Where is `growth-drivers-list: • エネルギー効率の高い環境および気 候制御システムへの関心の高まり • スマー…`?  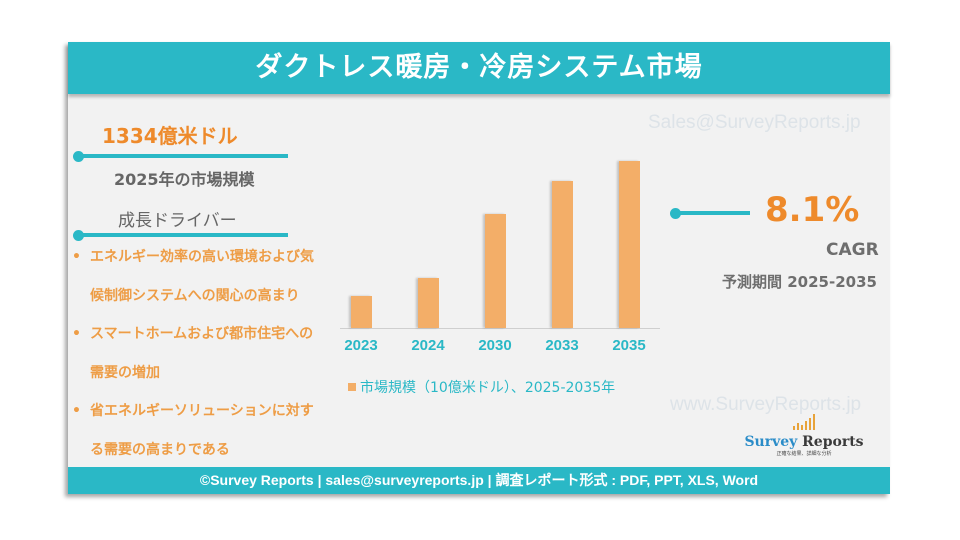
growth-drivers-list: • エネルギー効率の高い環境および気 候制御システムへの関心の高まり • スマー… is located at coordinates (213, 353).